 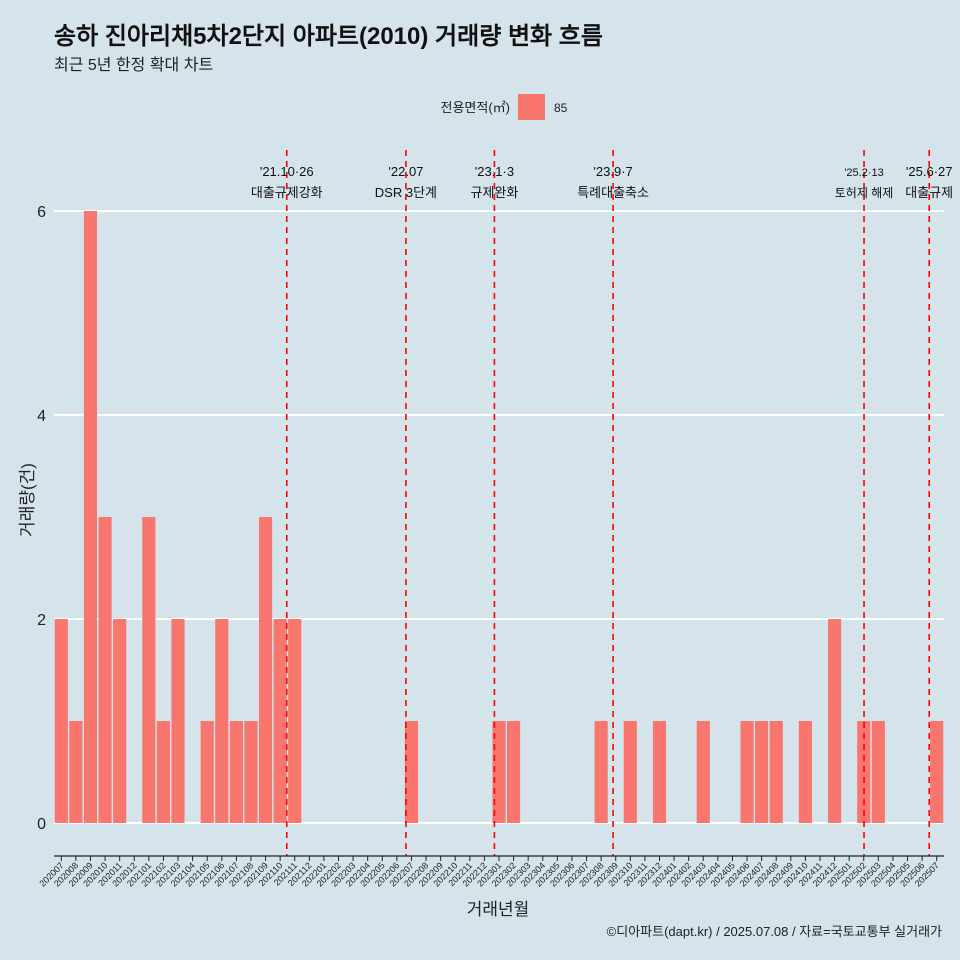 What do you see at coordinates (41, 416) in the screenshot?
I see `y-tick-label: 4` at bounding box center [41, 416].